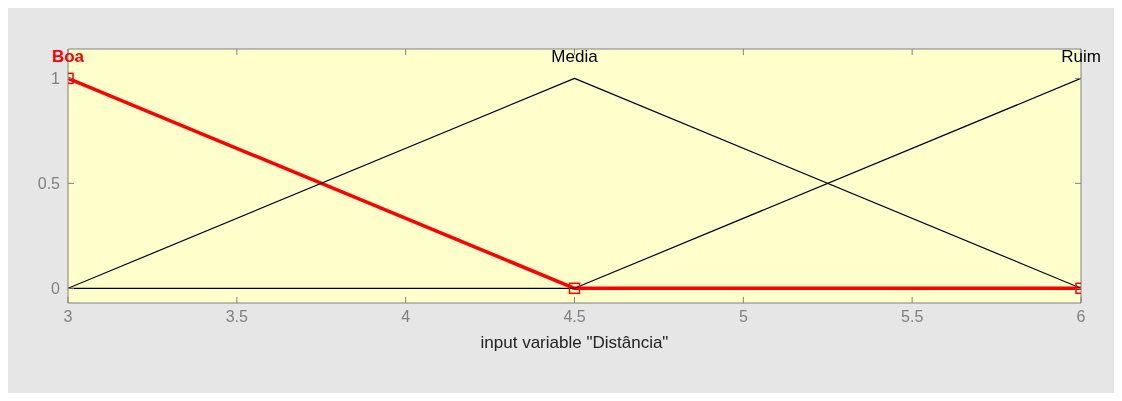 This screenshot has width=1122, height=401. I want to click on series-label: Ruim, so click(1081, 56).